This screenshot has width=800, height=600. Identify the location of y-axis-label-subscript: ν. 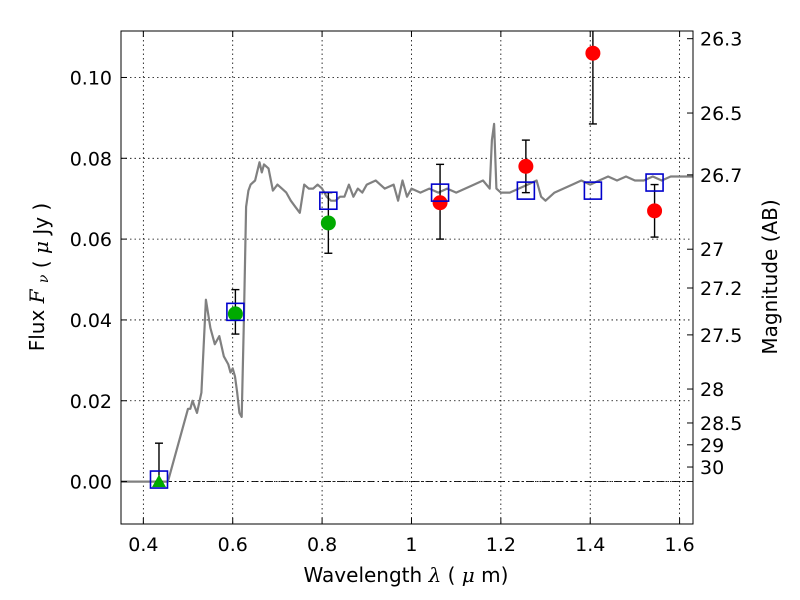
(44, 278).